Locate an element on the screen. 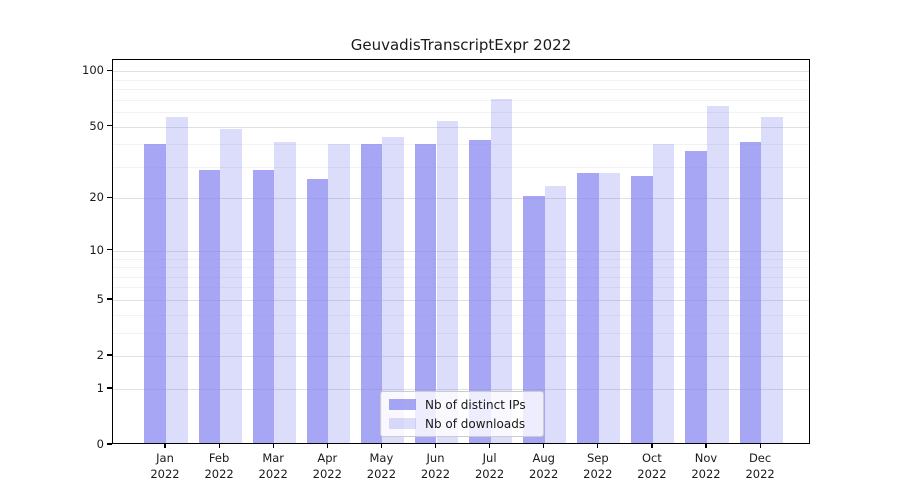  bar-mar-nb-of-distinct-ips is located at coordinates (263, 306).